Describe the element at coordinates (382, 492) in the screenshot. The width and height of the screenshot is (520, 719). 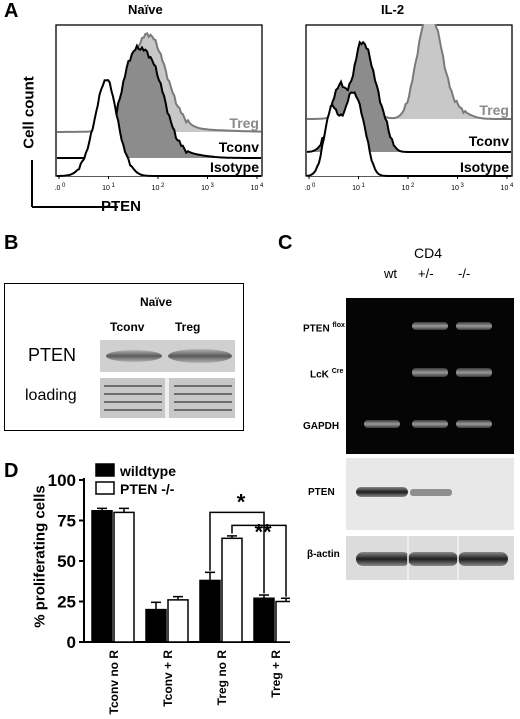
I see `panel-c-pten-band-wt` at that location.